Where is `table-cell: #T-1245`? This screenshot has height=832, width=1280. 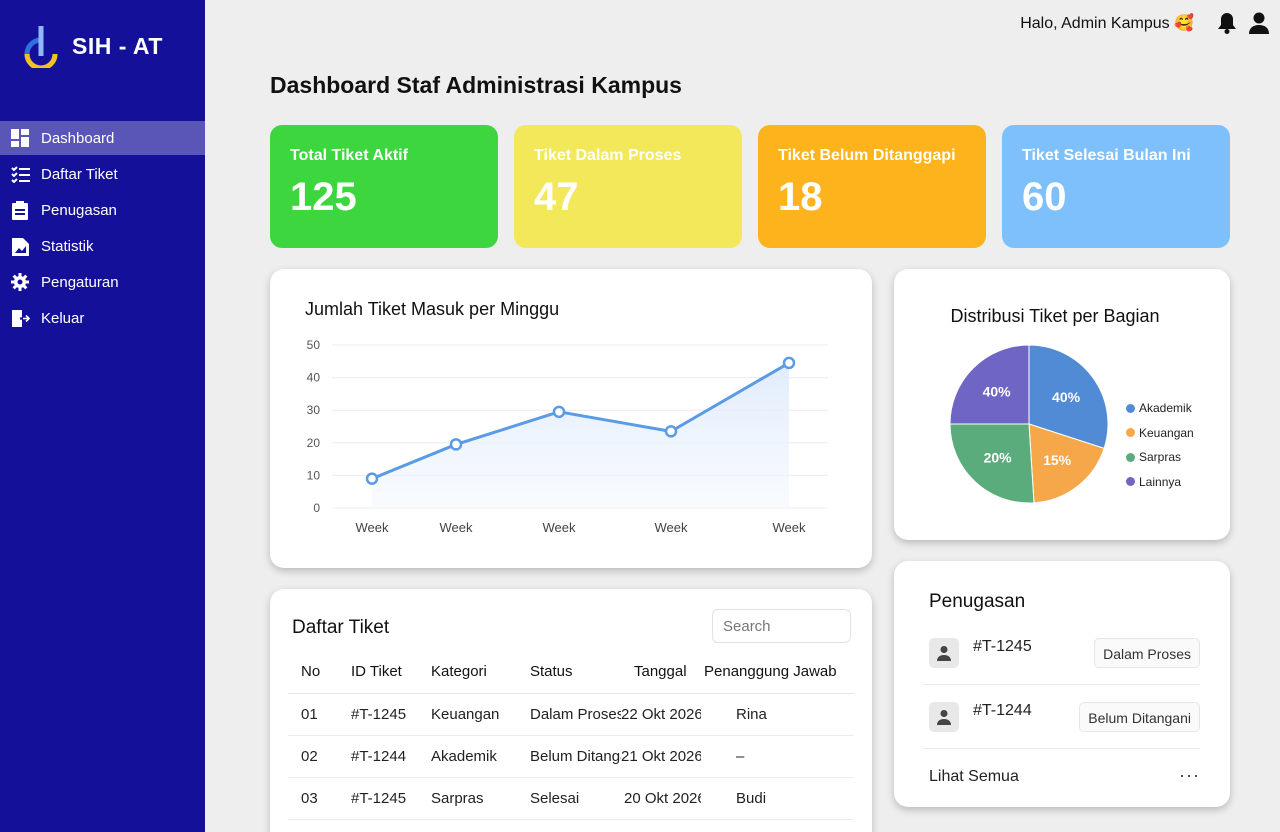 table-cell: #T-1245 is located at coordinates (378, 798).